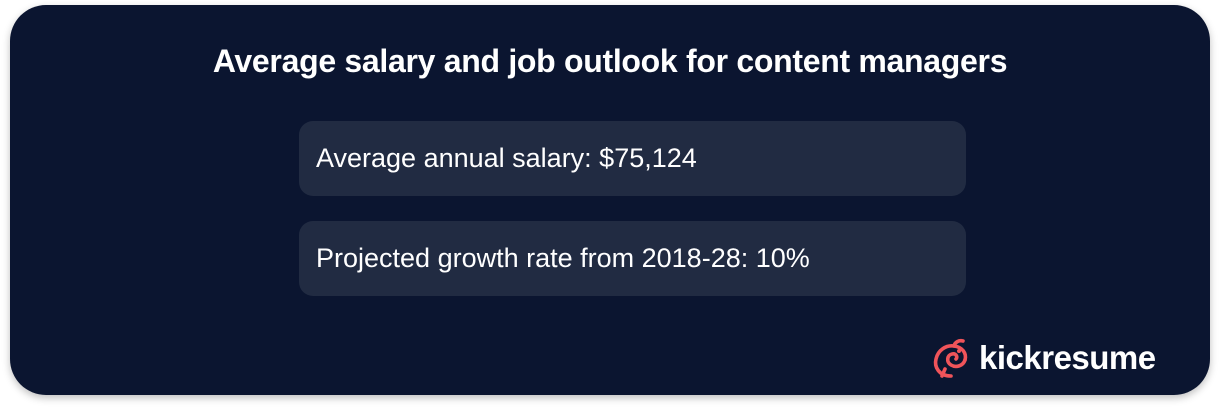  What do you see at coordinates (632, 258) in the screenshot?
I see `info-item: Projected growth rate from 2018-28: 10%` at bounding box center [632, 258].